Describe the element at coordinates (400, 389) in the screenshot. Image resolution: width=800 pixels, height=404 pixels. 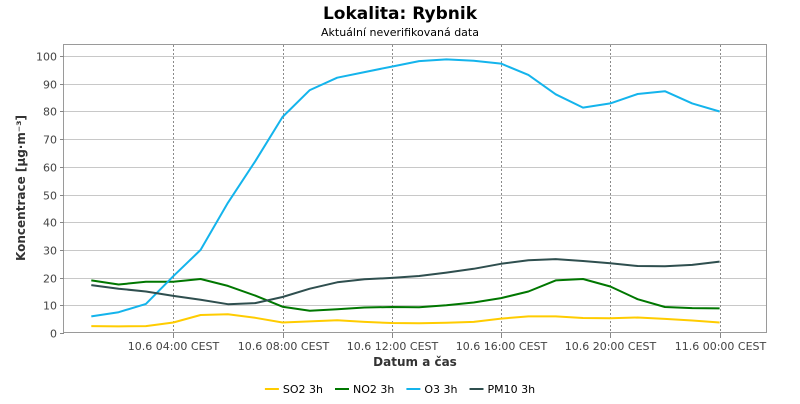
I see `legend: SO2 3h NO2 3h O3 3h PM10 3h` at that location.